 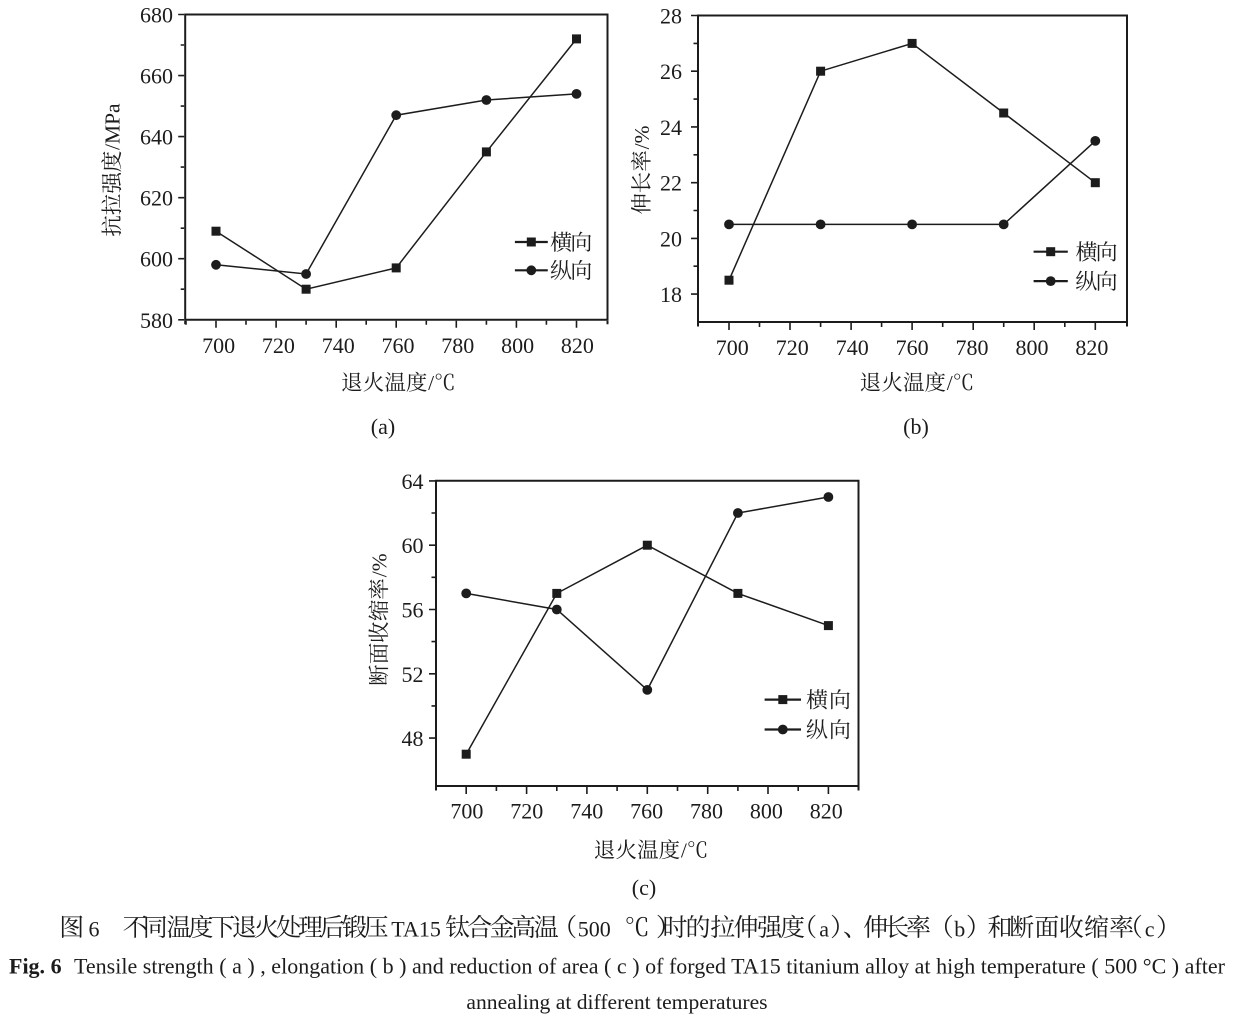 I want to click on svg-text: (b), so click(x=916, y=426).